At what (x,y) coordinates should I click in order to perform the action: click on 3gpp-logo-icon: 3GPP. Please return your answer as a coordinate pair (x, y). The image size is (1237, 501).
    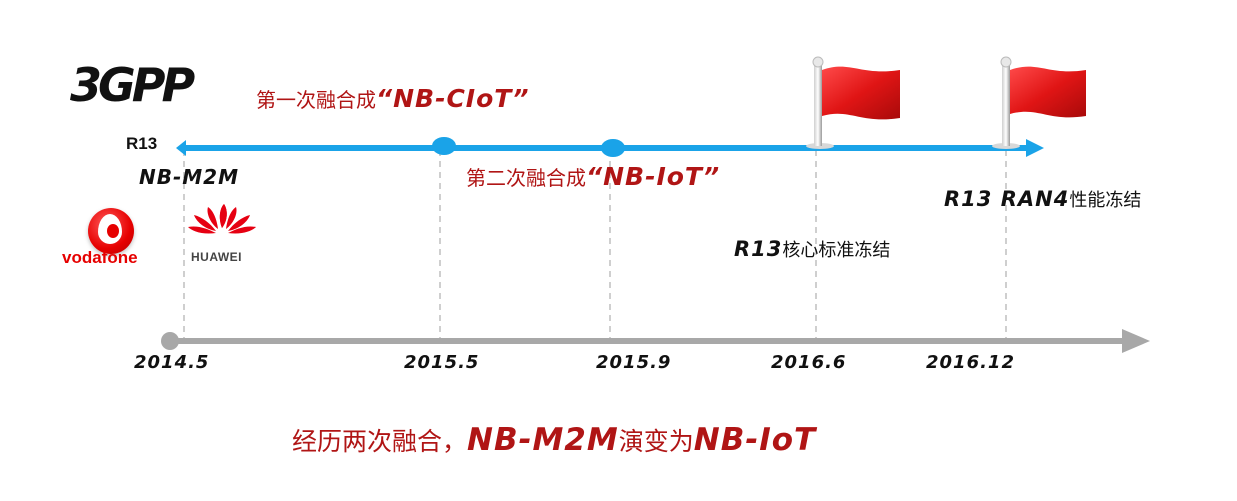
    Looking at the image, I should click on (135, 87).